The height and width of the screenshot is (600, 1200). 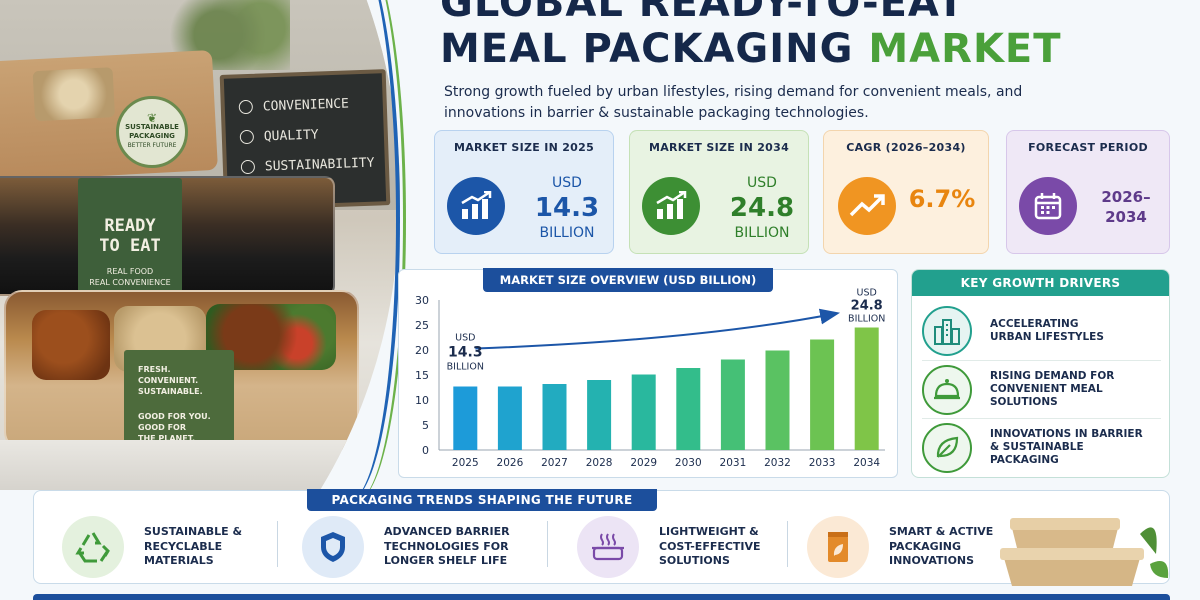 I want to click on stacked-containers-illustration, so click(x=1084, y=552).